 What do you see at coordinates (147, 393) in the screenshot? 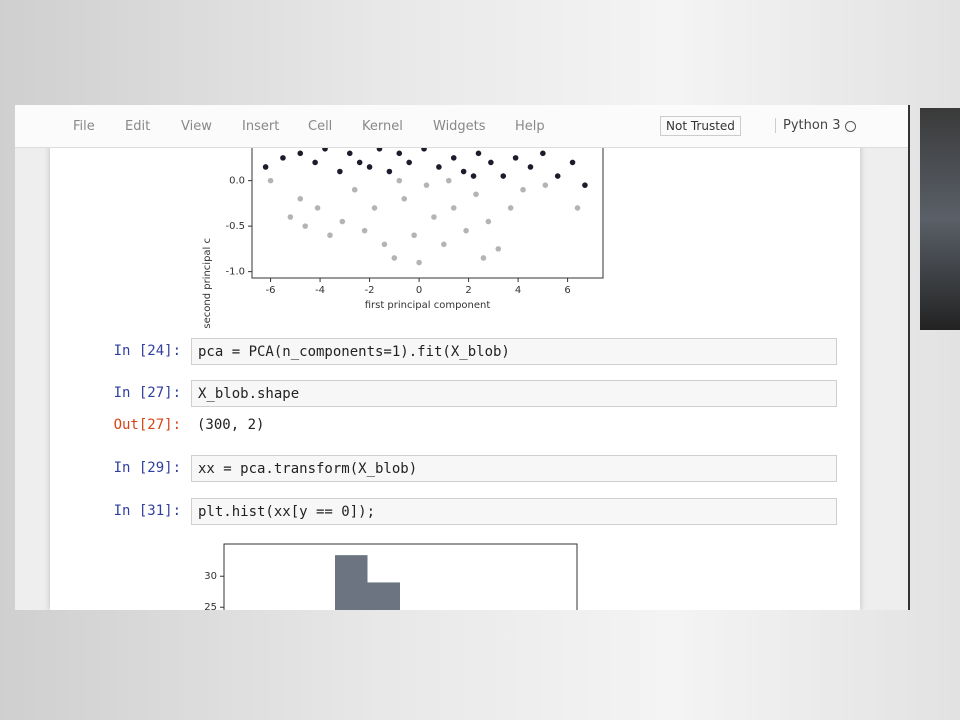
I see `input-prompt: In [27]:` at bounding box center [147, 393].